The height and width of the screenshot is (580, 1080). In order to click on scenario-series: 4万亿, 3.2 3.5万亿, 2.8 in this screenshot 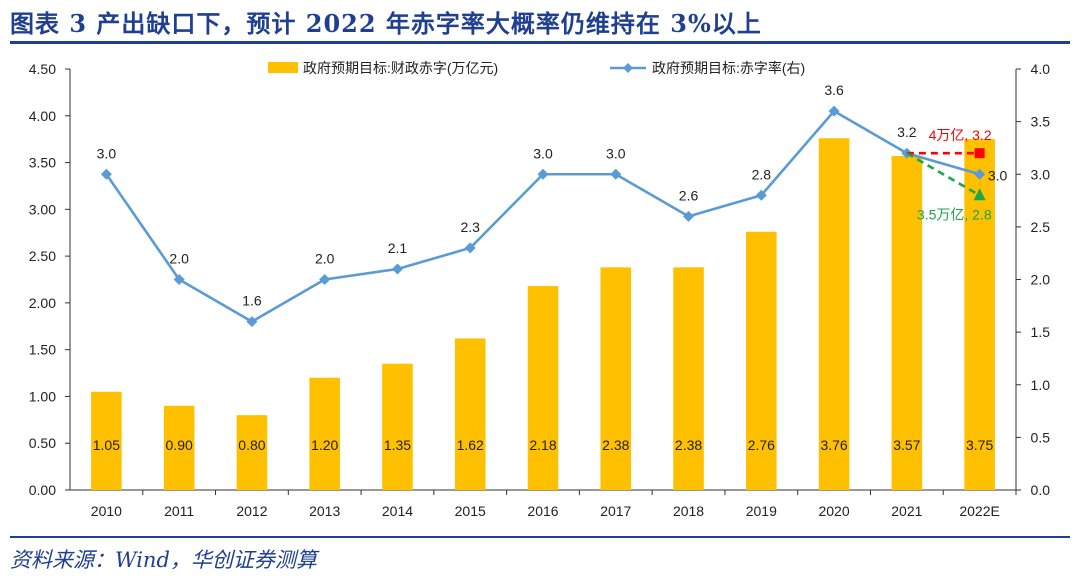, I will do `click(949, 174)`.